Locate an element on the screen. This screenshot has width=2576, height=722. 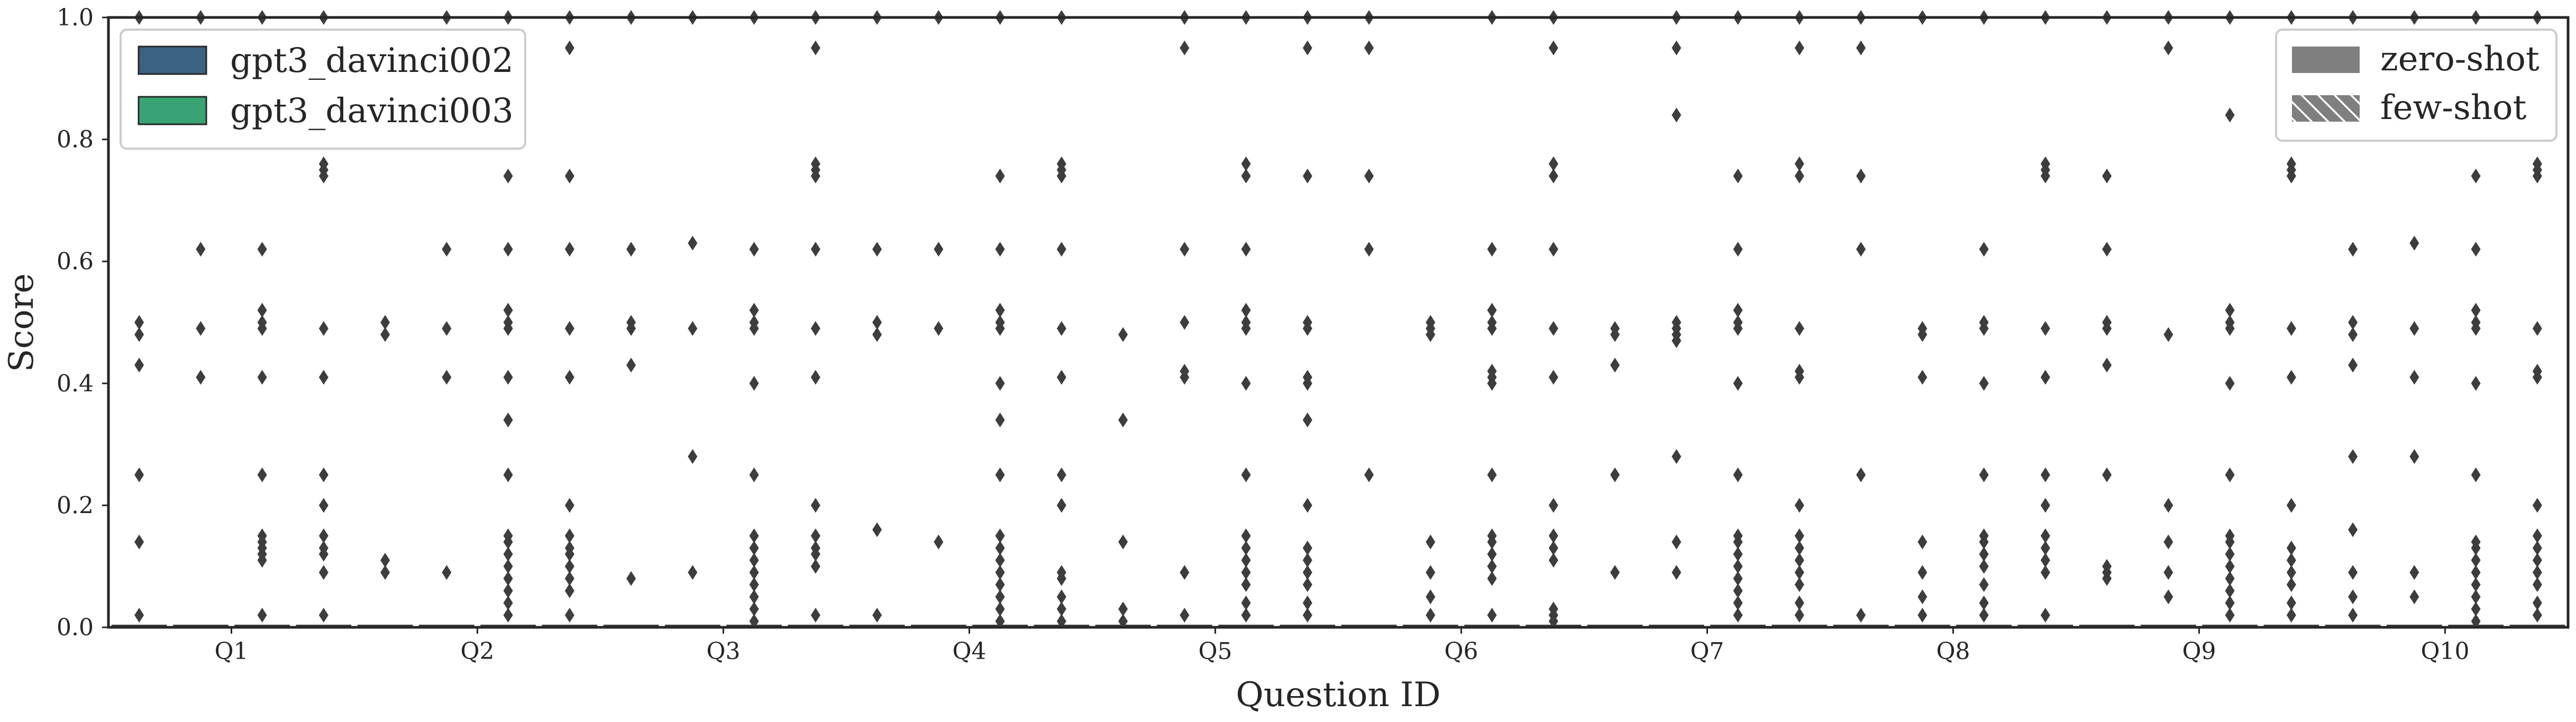
y-tick-label: 0.6 is located at coordinates (75, 261).